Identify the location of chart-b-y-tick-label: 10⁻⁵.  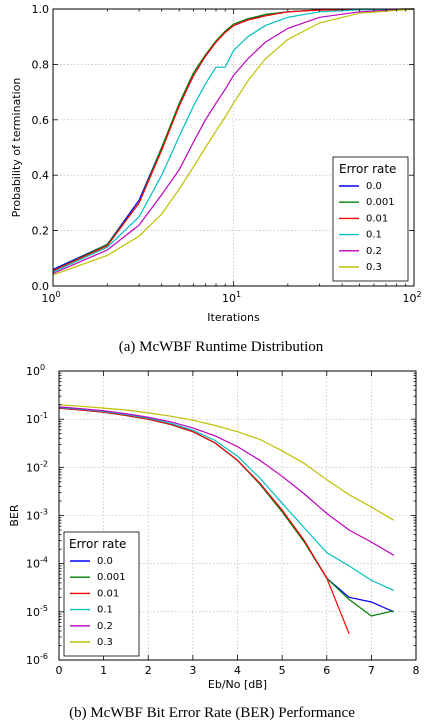
(37, 611).